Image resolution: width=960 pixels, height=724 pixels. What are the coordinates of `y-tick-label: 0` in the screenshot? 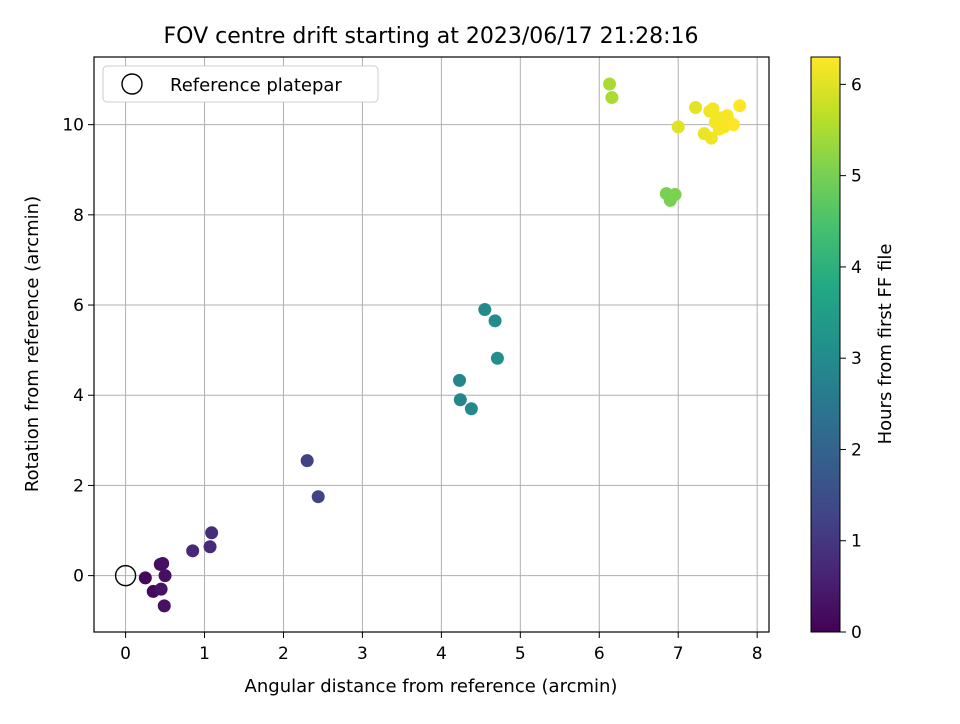 It's located at (78, 577).